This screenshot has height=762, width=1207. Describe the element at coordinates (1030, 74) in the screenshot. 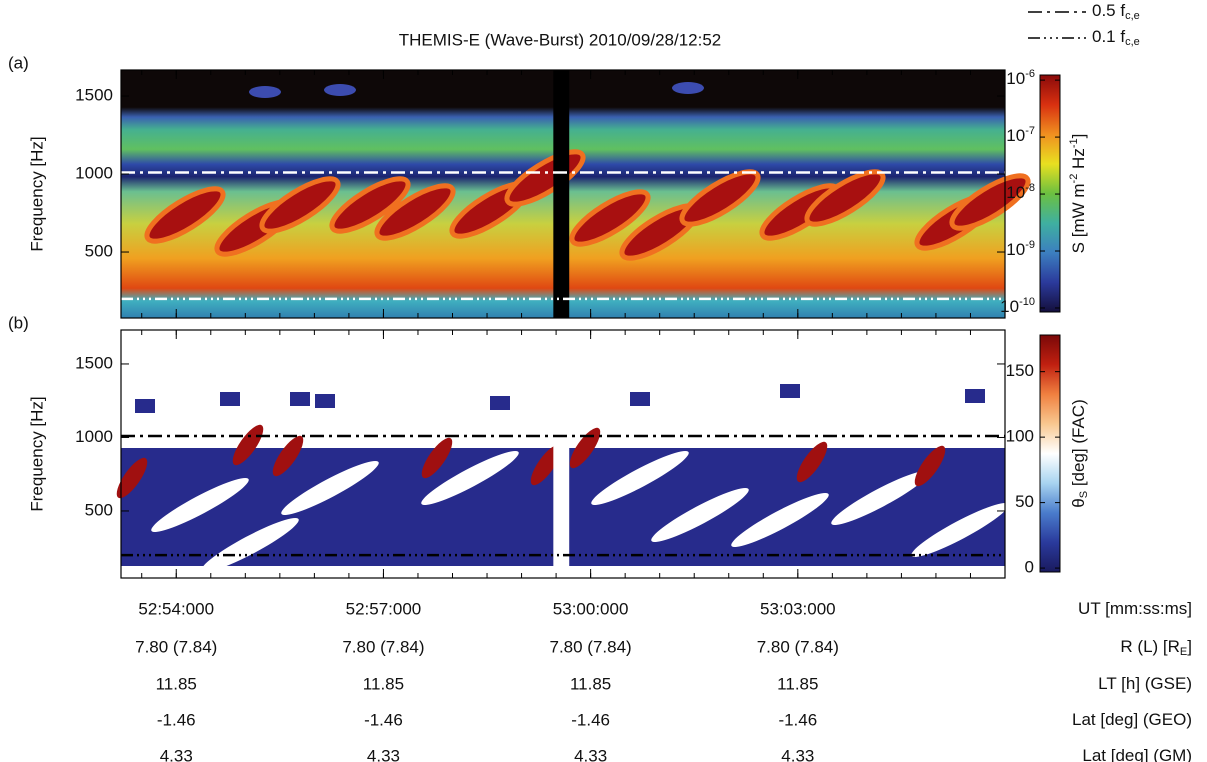

I see `tick-exponent: -6` at that location.